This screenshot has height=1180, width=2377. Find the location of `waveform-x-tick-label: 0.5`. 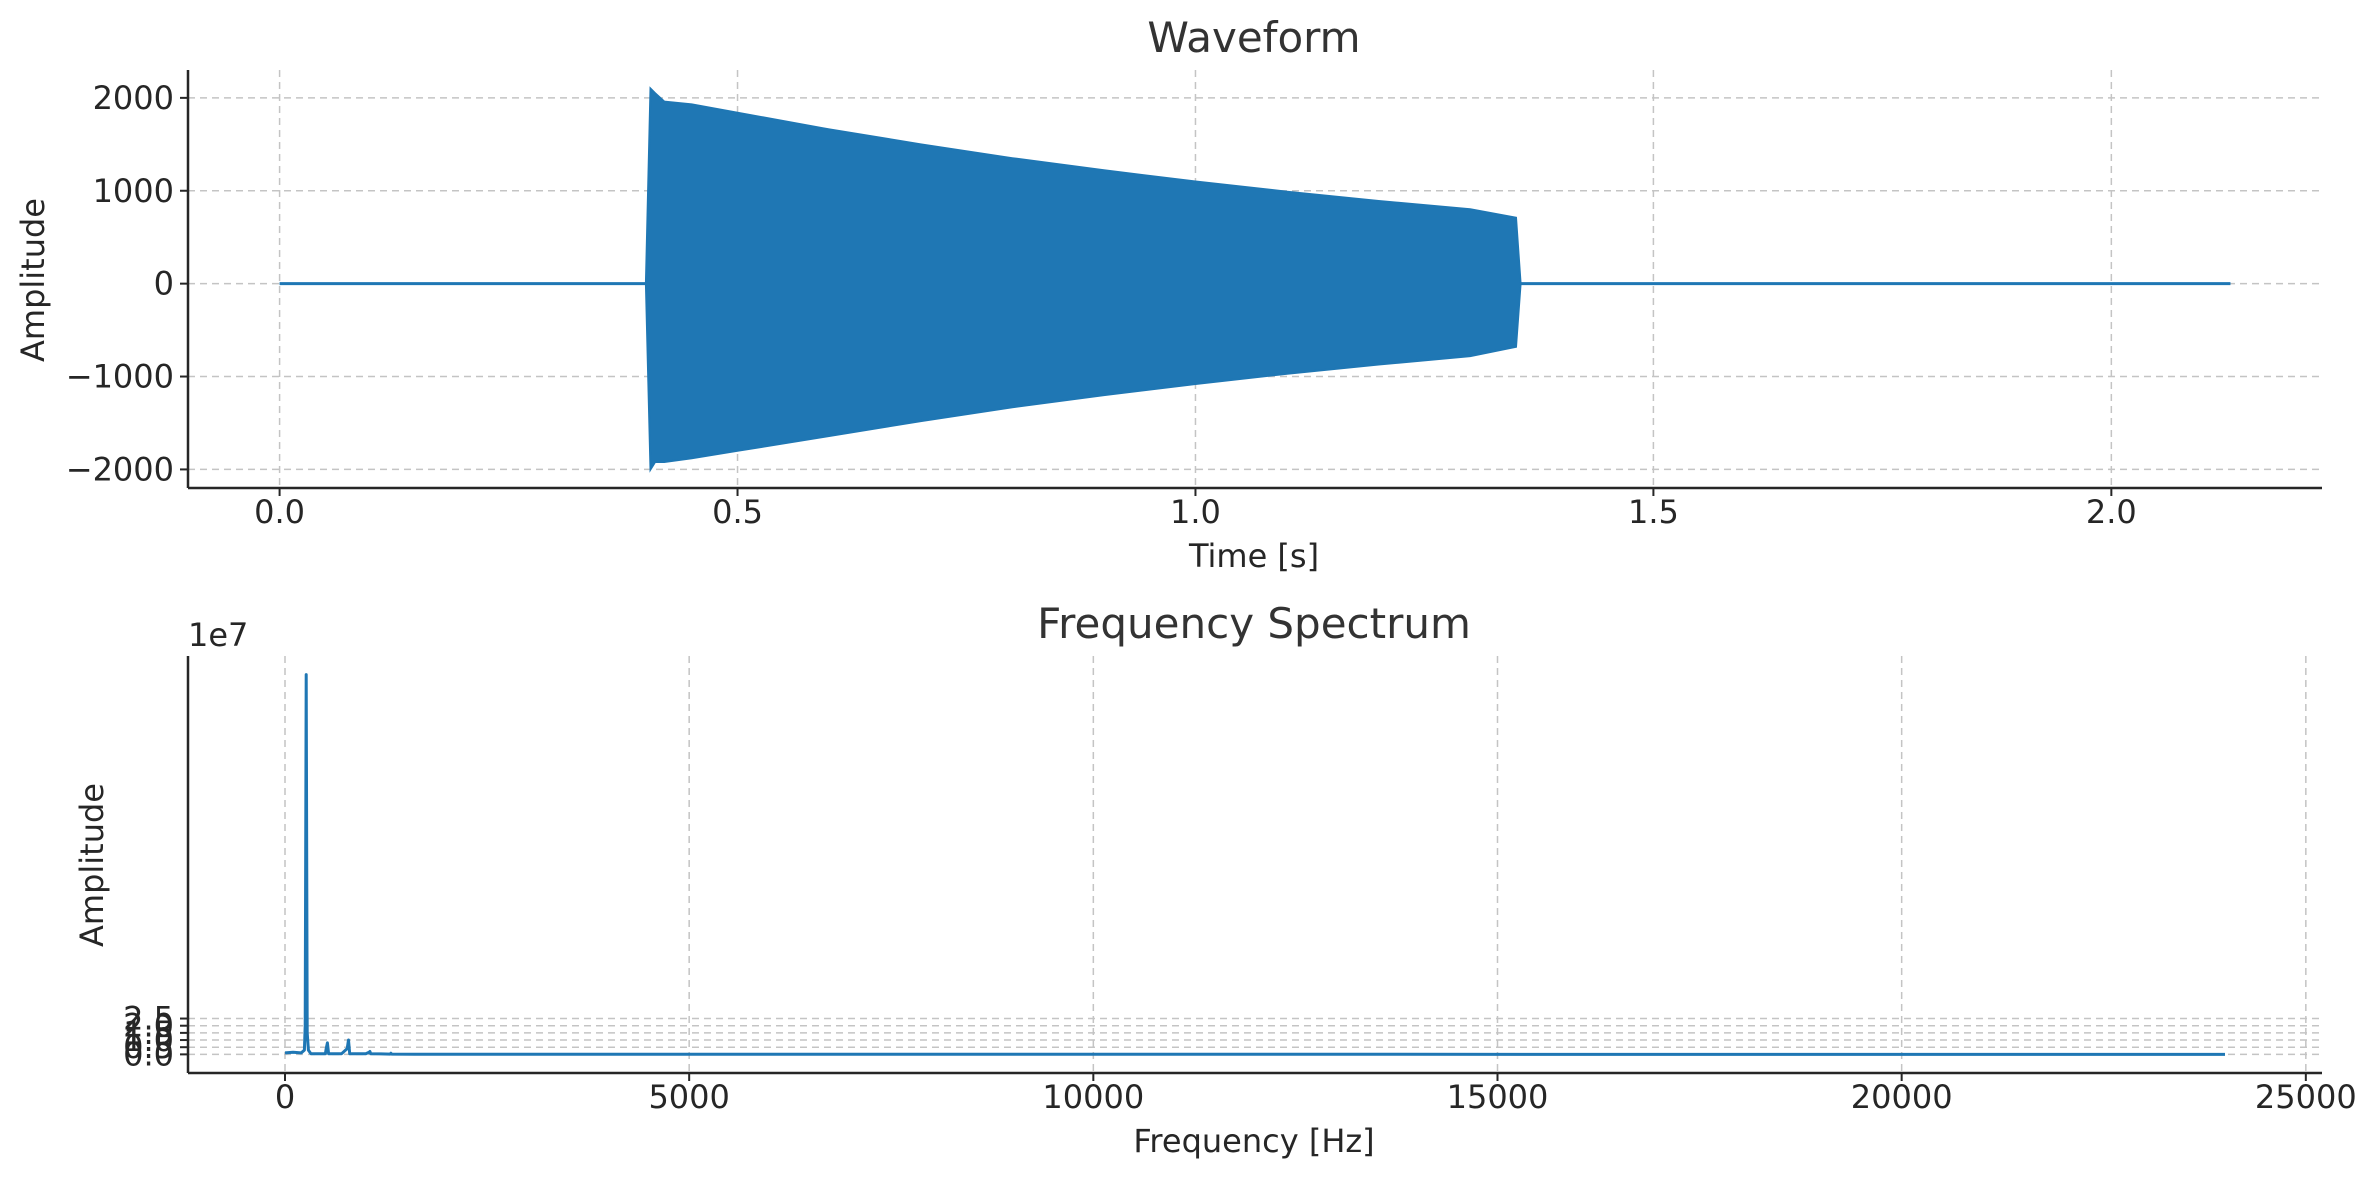

waveform-x-tick-label: 0.5 is located at coordinates (737, 512).